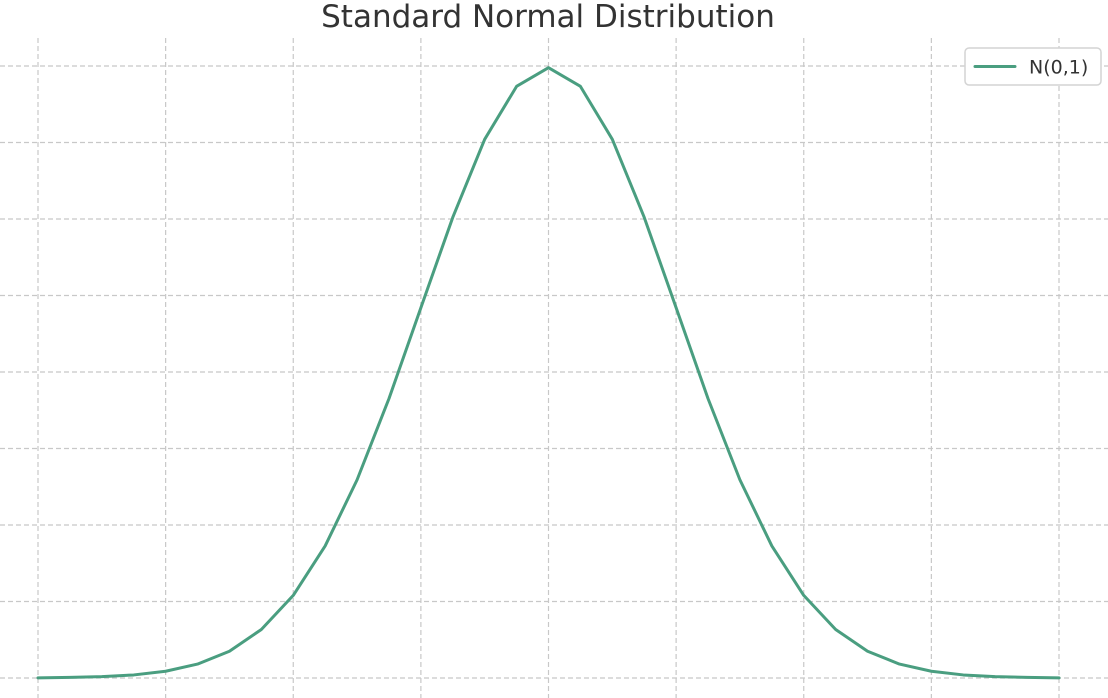 The width and height of the screenshot is (1108, 698). I want to click on legend-box, so click(1033, 66).